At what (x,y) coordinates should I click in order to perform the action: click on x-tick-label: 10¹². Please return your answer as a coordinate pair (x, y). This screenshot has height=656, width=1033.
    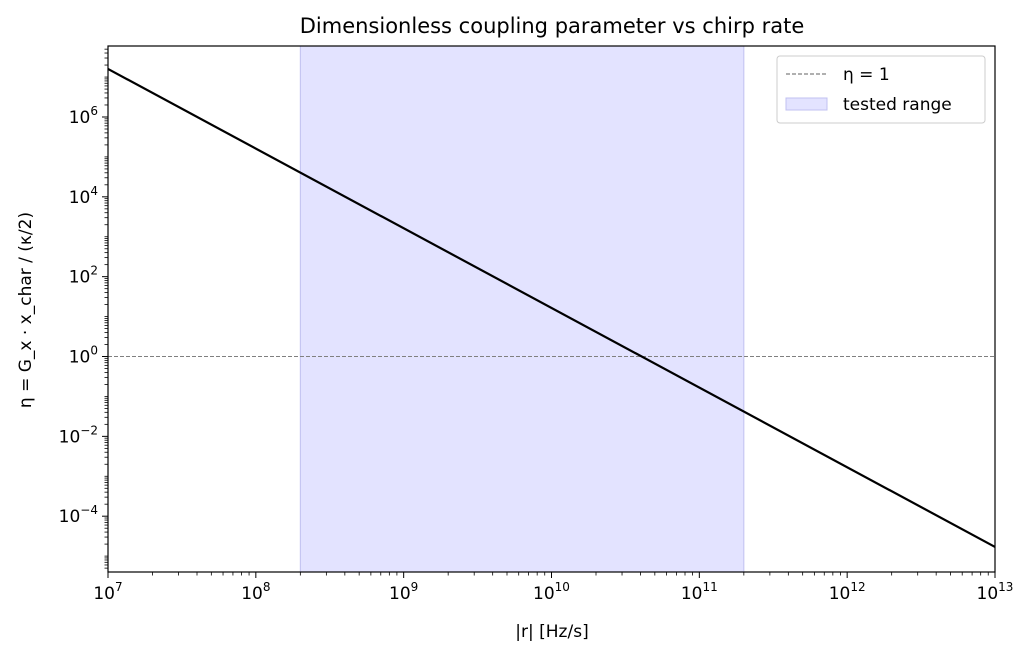
    Looking at the image, I should click on (847, 592).